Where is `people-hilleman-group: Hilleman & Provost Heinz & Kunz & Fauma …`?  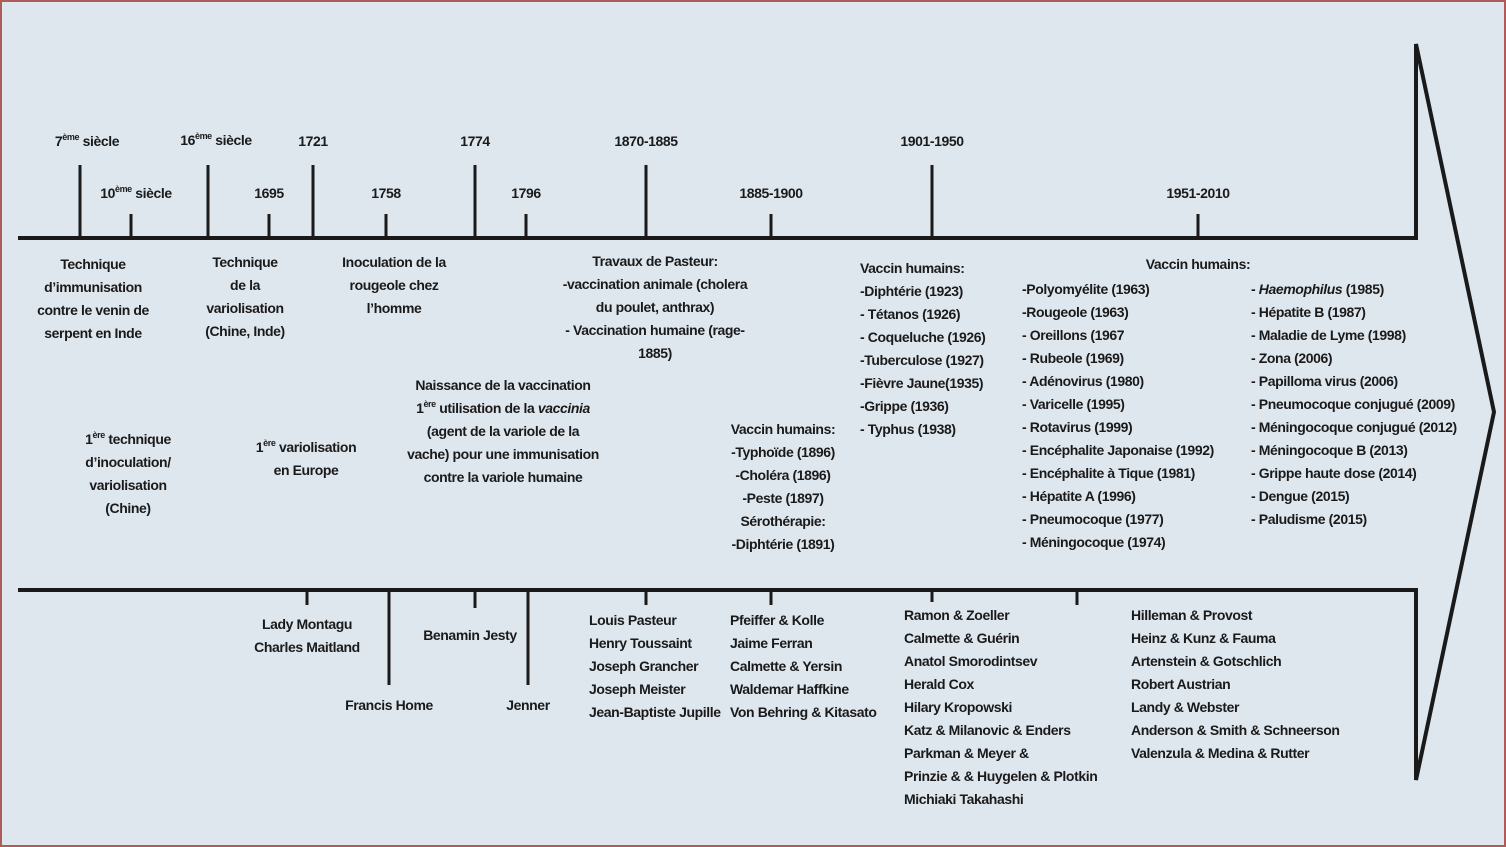
people-hilleman-group: Hilleman & Provost Heinz & Kunz & Fauma … is located at coordinates (1235, 684).